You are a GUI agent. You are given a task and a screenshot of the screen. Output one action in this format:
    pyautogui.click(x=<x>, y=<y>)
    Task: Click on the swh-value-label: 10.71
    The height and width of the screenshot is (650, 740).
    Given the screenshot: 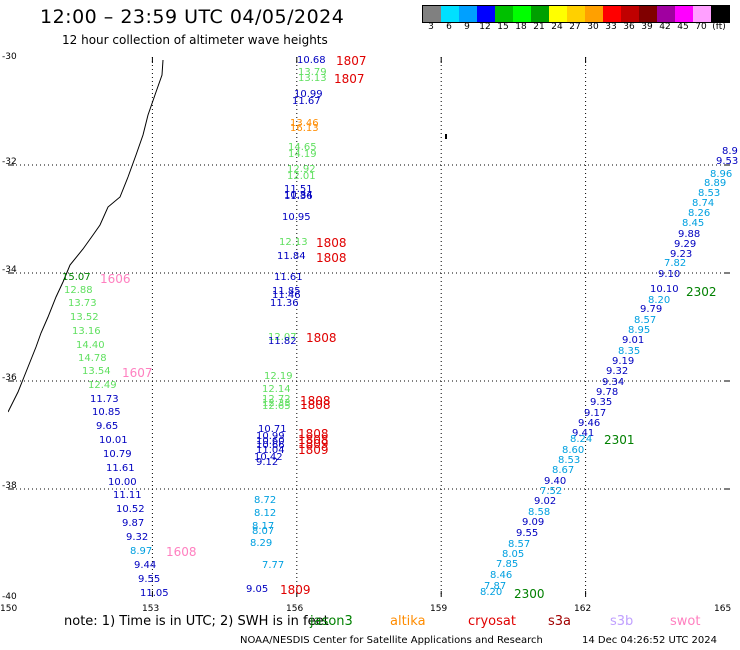 What is the action you would take?
    pyautogui.click(x=272, y=429)
    